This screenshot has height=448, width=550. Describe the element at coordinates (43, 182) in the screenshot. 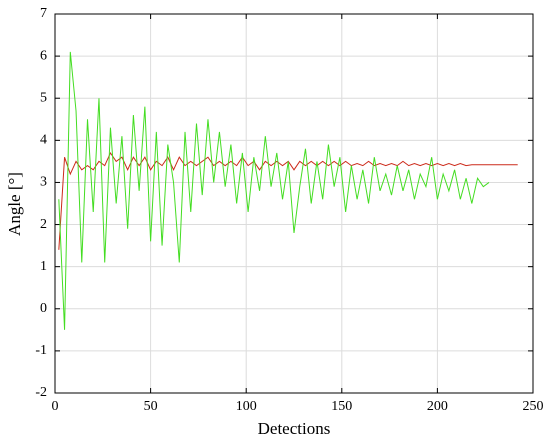

I see `y-tick-label: 3` at that location.